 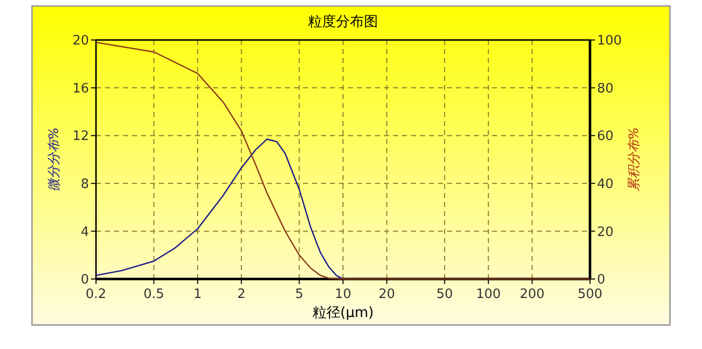 What do you see at coordinates (80, 88) in the screenshot?
I see `y-tick-label: 16` at bounding box center [80, 88].